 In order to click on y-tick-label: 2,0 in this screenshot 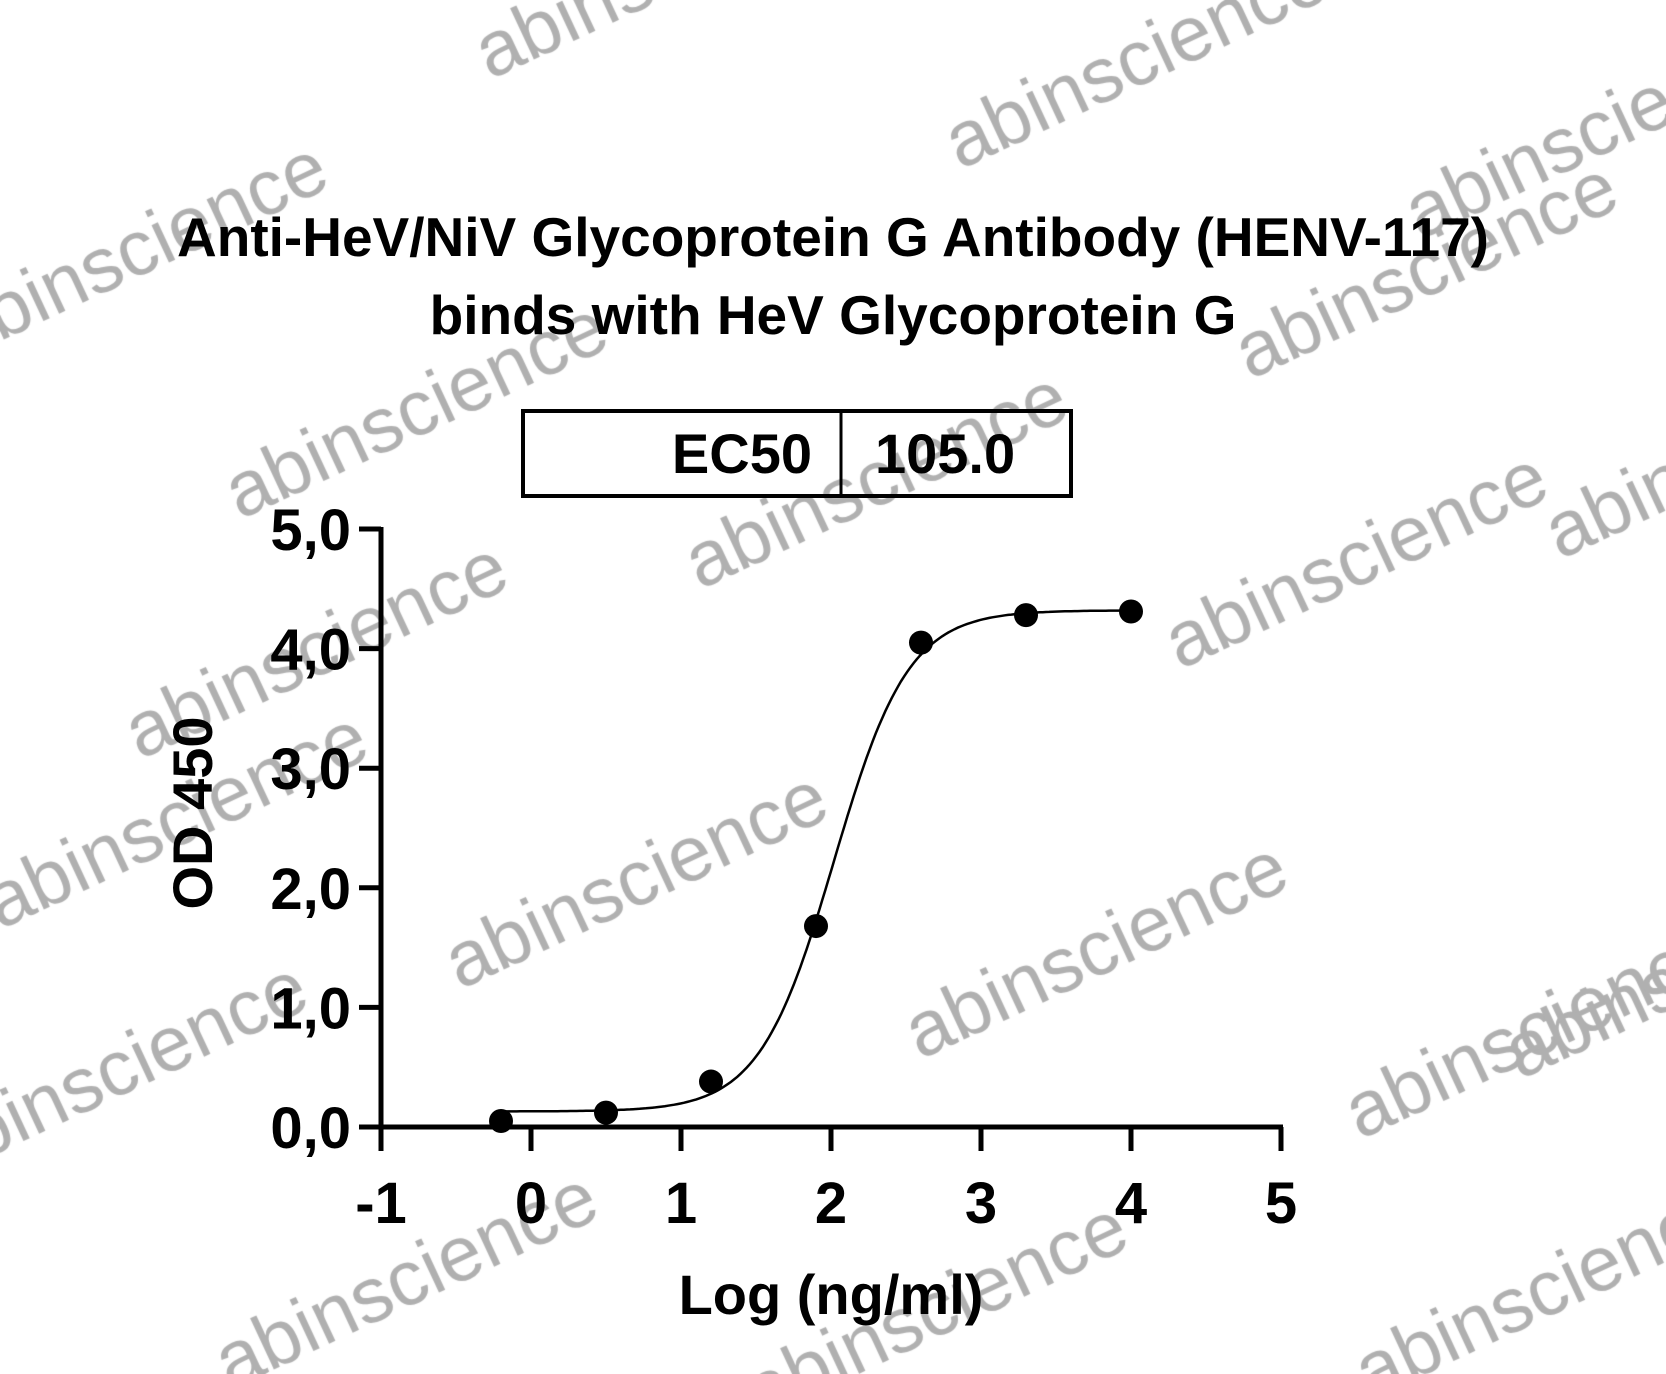, I will do `click(310, 889)`.